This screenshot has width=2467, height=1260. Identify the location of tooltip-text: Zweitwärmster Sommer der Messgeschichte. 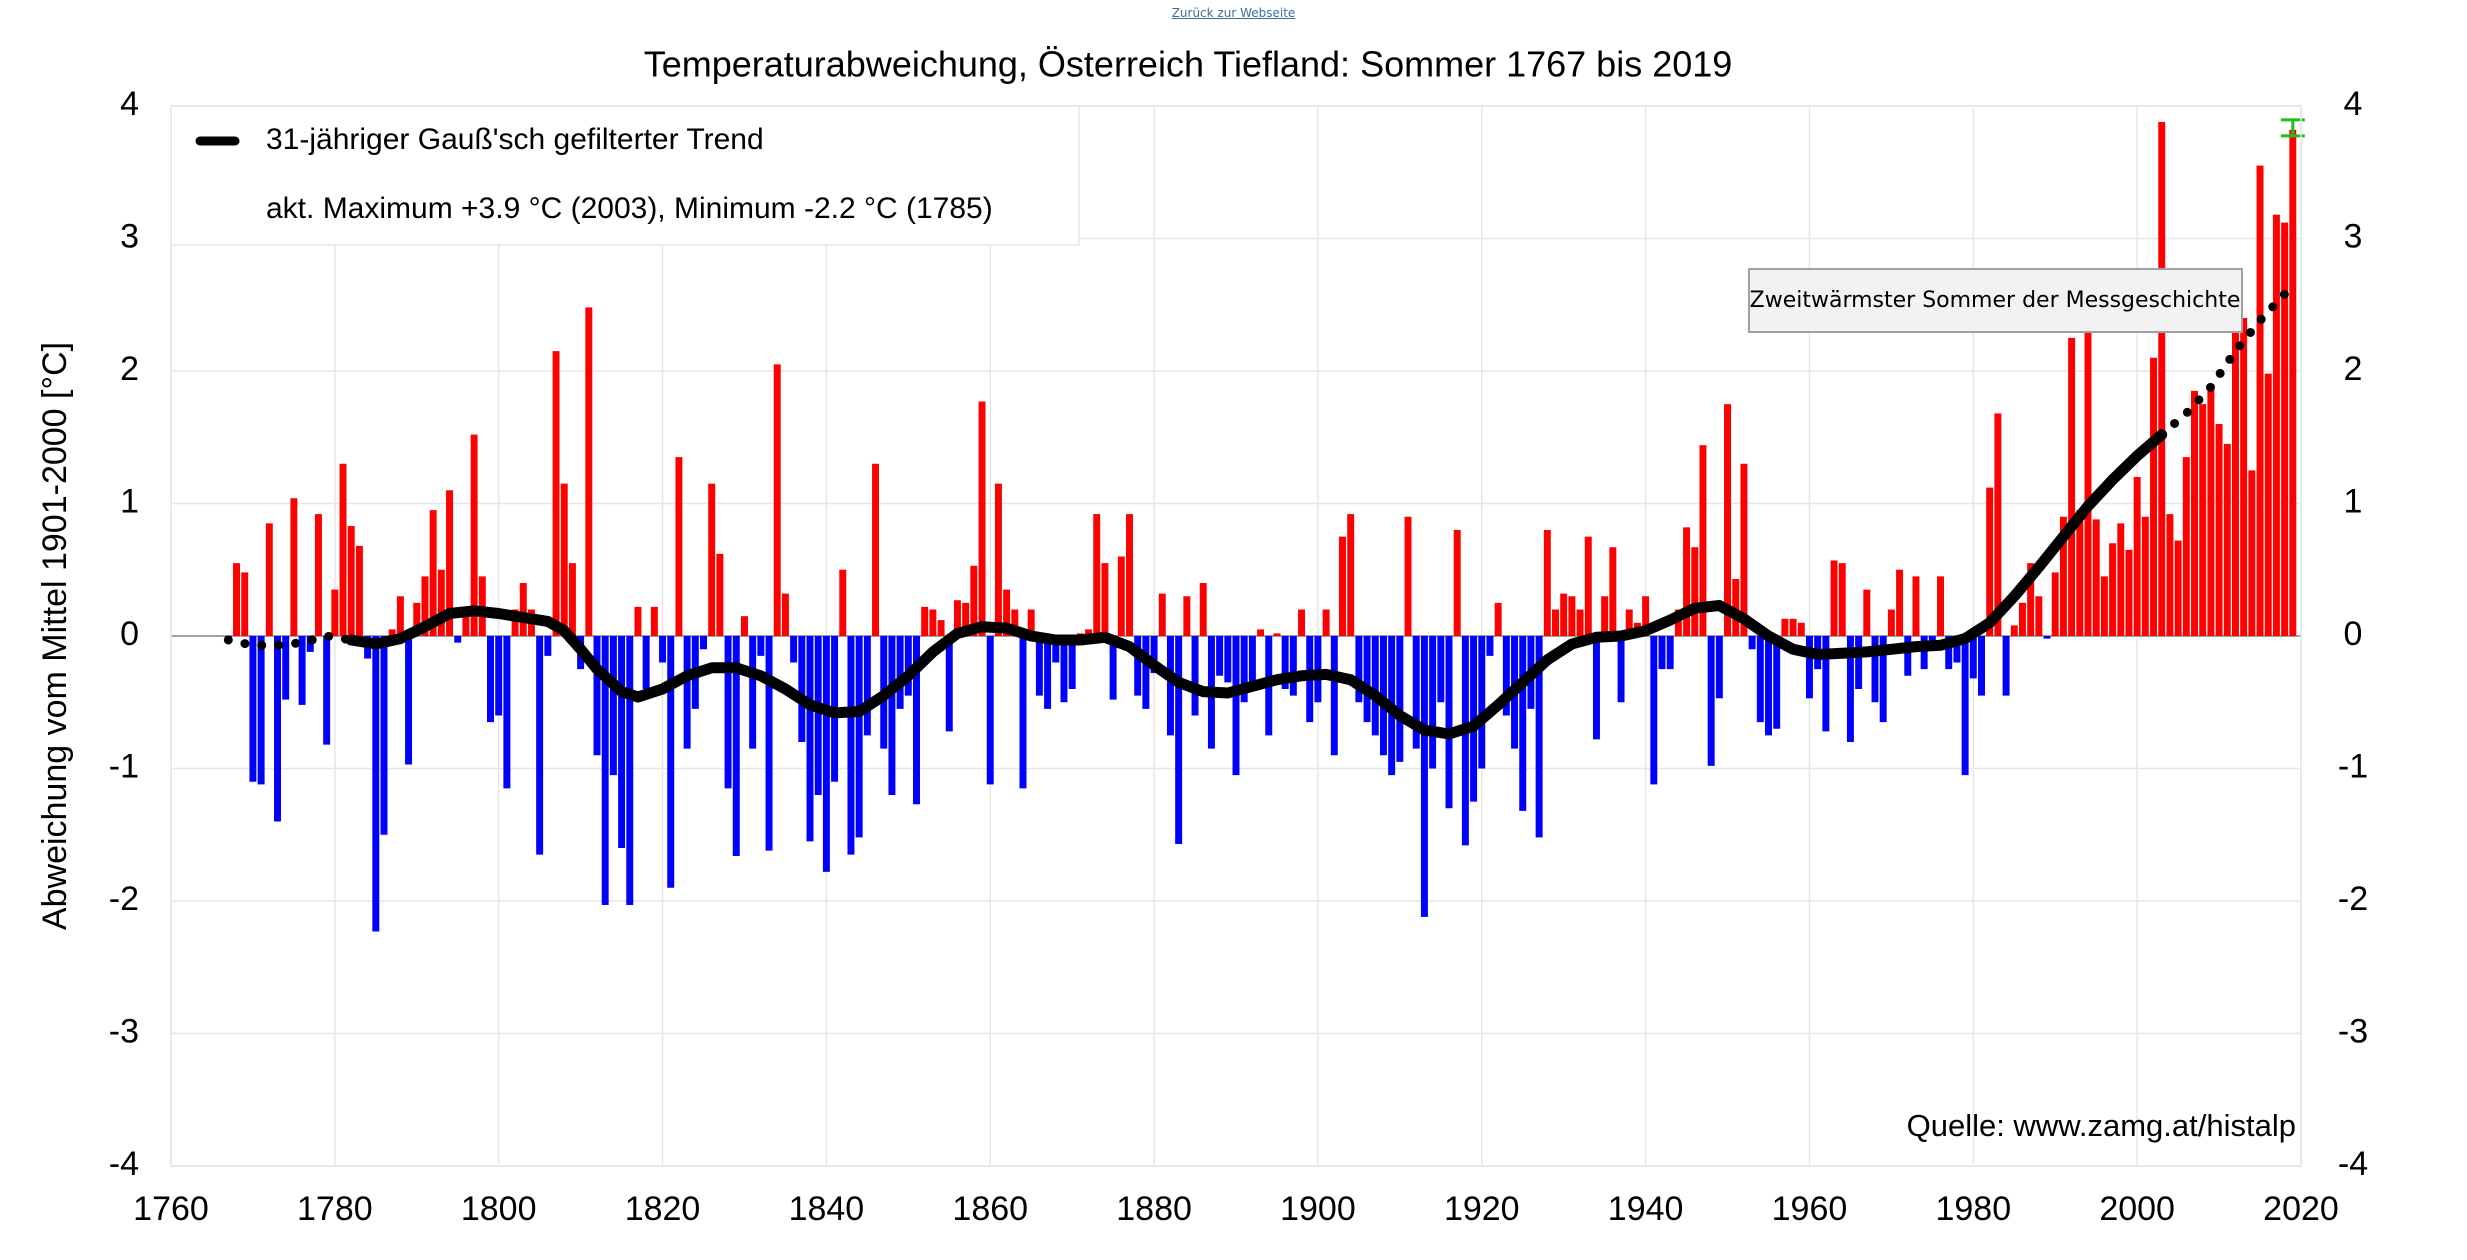
(1995, 300).